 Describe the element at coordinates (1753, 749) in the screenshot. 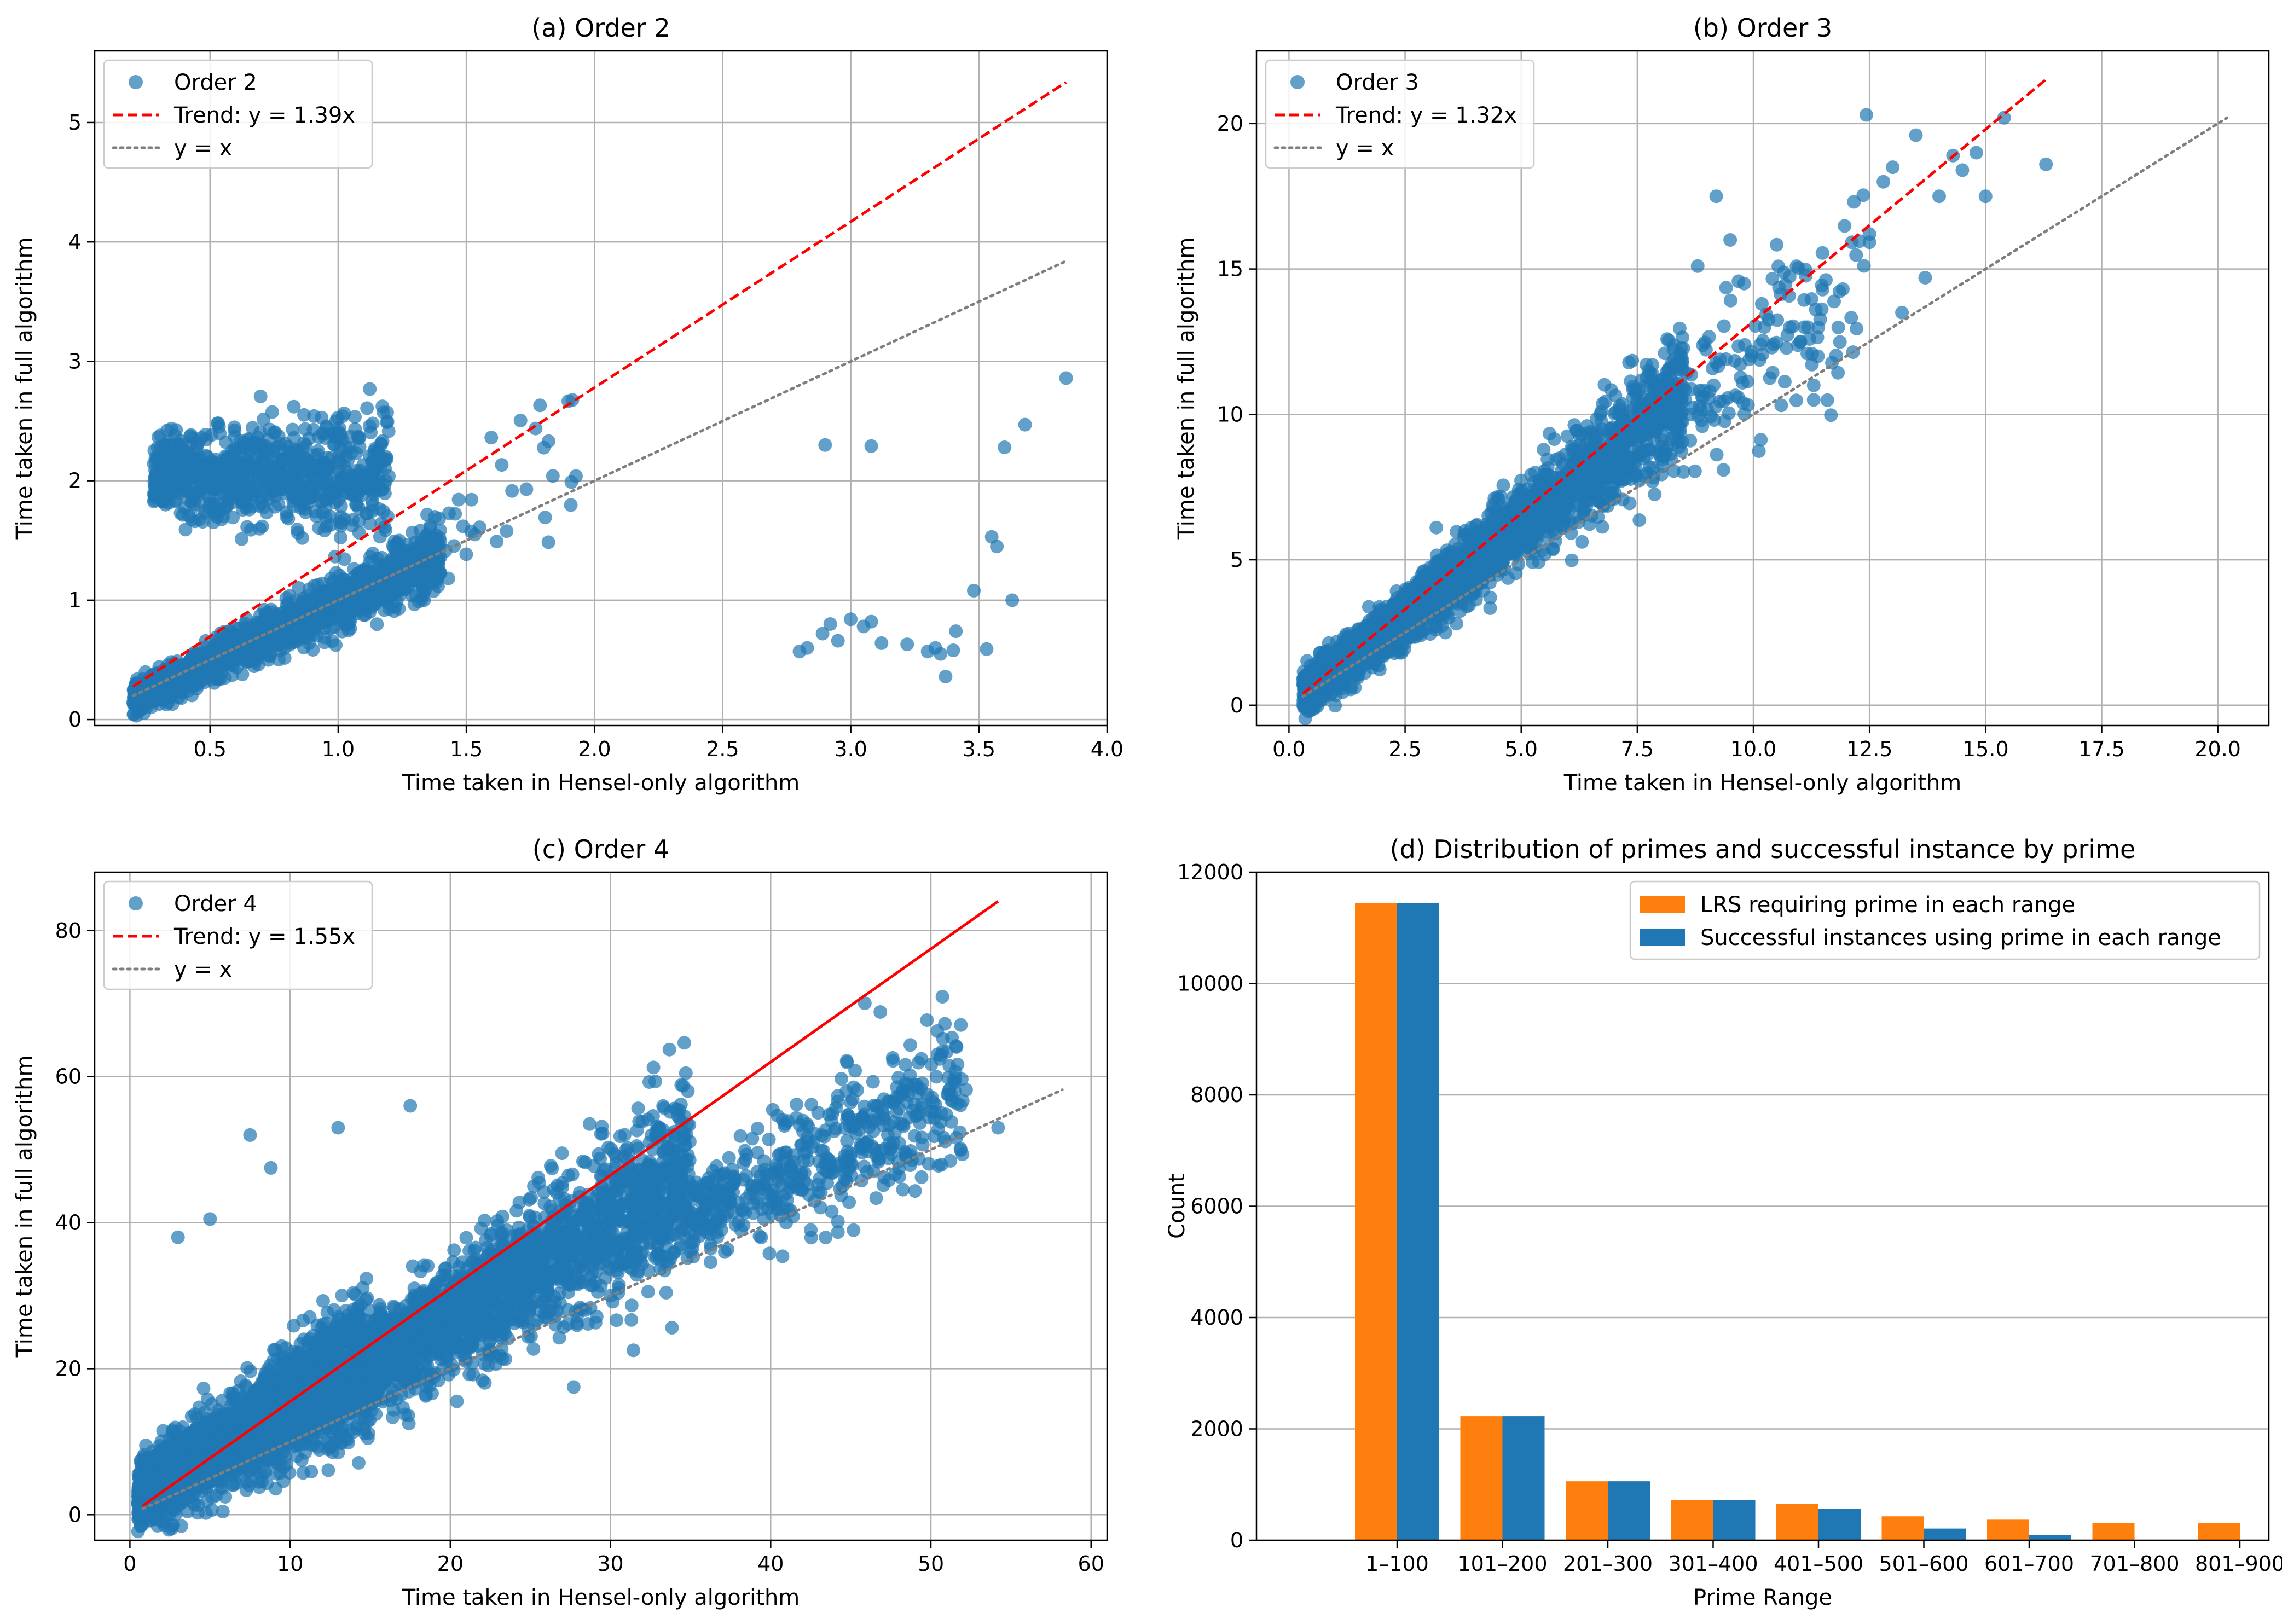

I see `x-tick-label: 10.0` at that location.